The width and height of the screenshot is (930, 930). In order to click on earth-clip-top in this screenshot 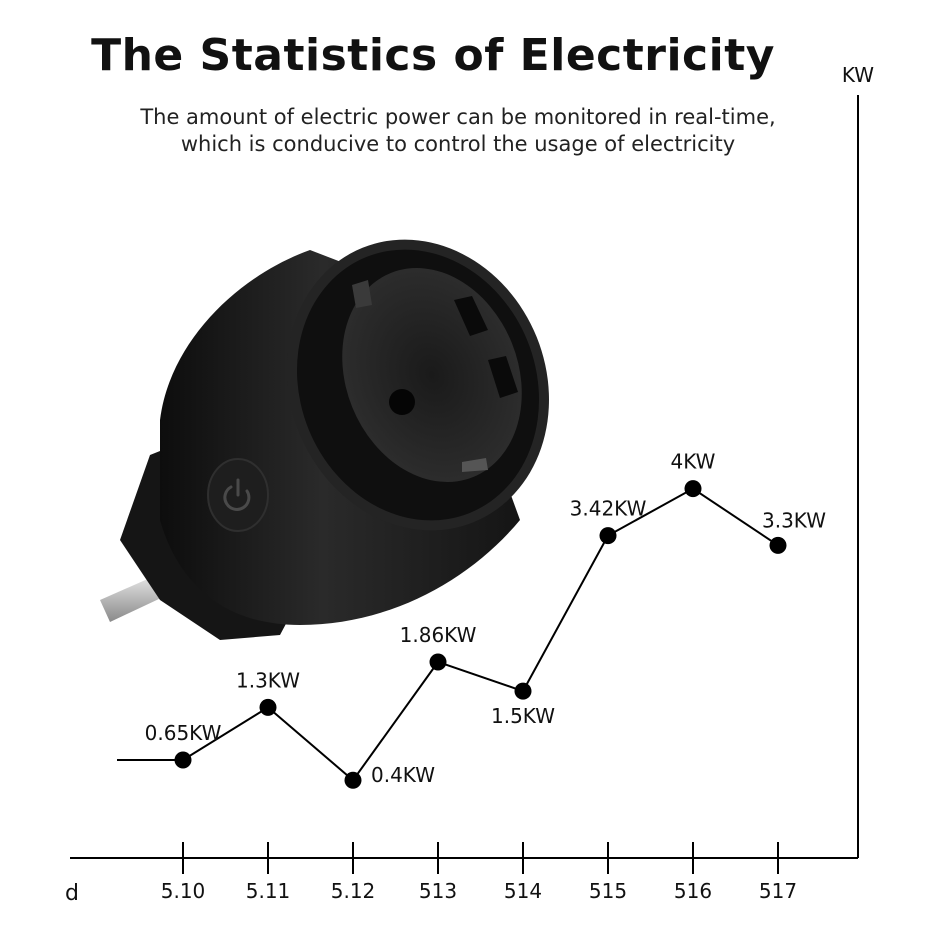, I will do `click(362, 294)`.